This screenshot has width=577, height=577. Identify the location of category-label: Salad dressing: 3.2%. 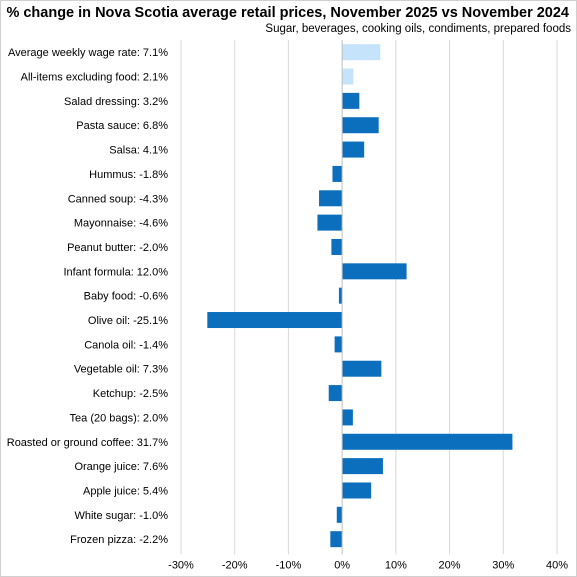
(116, 102).